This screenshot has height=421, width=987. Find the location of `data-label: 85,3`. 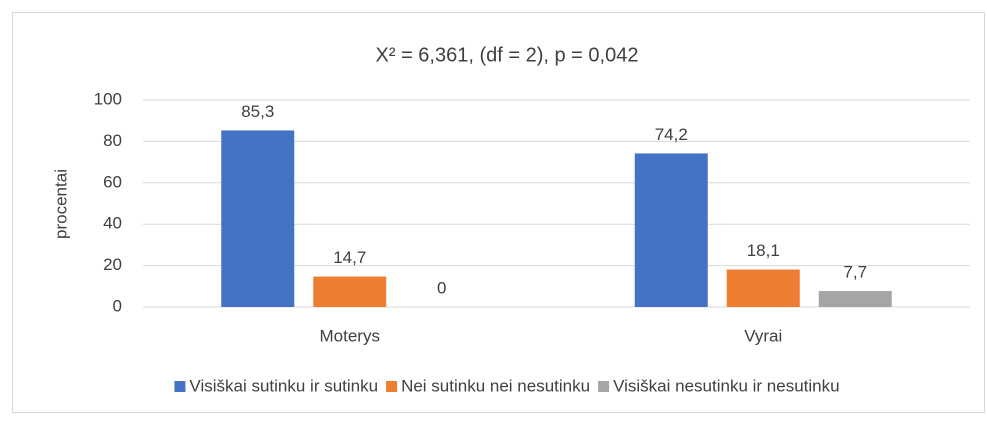

data-label: 85,3 is located at coordinates (257, 111).